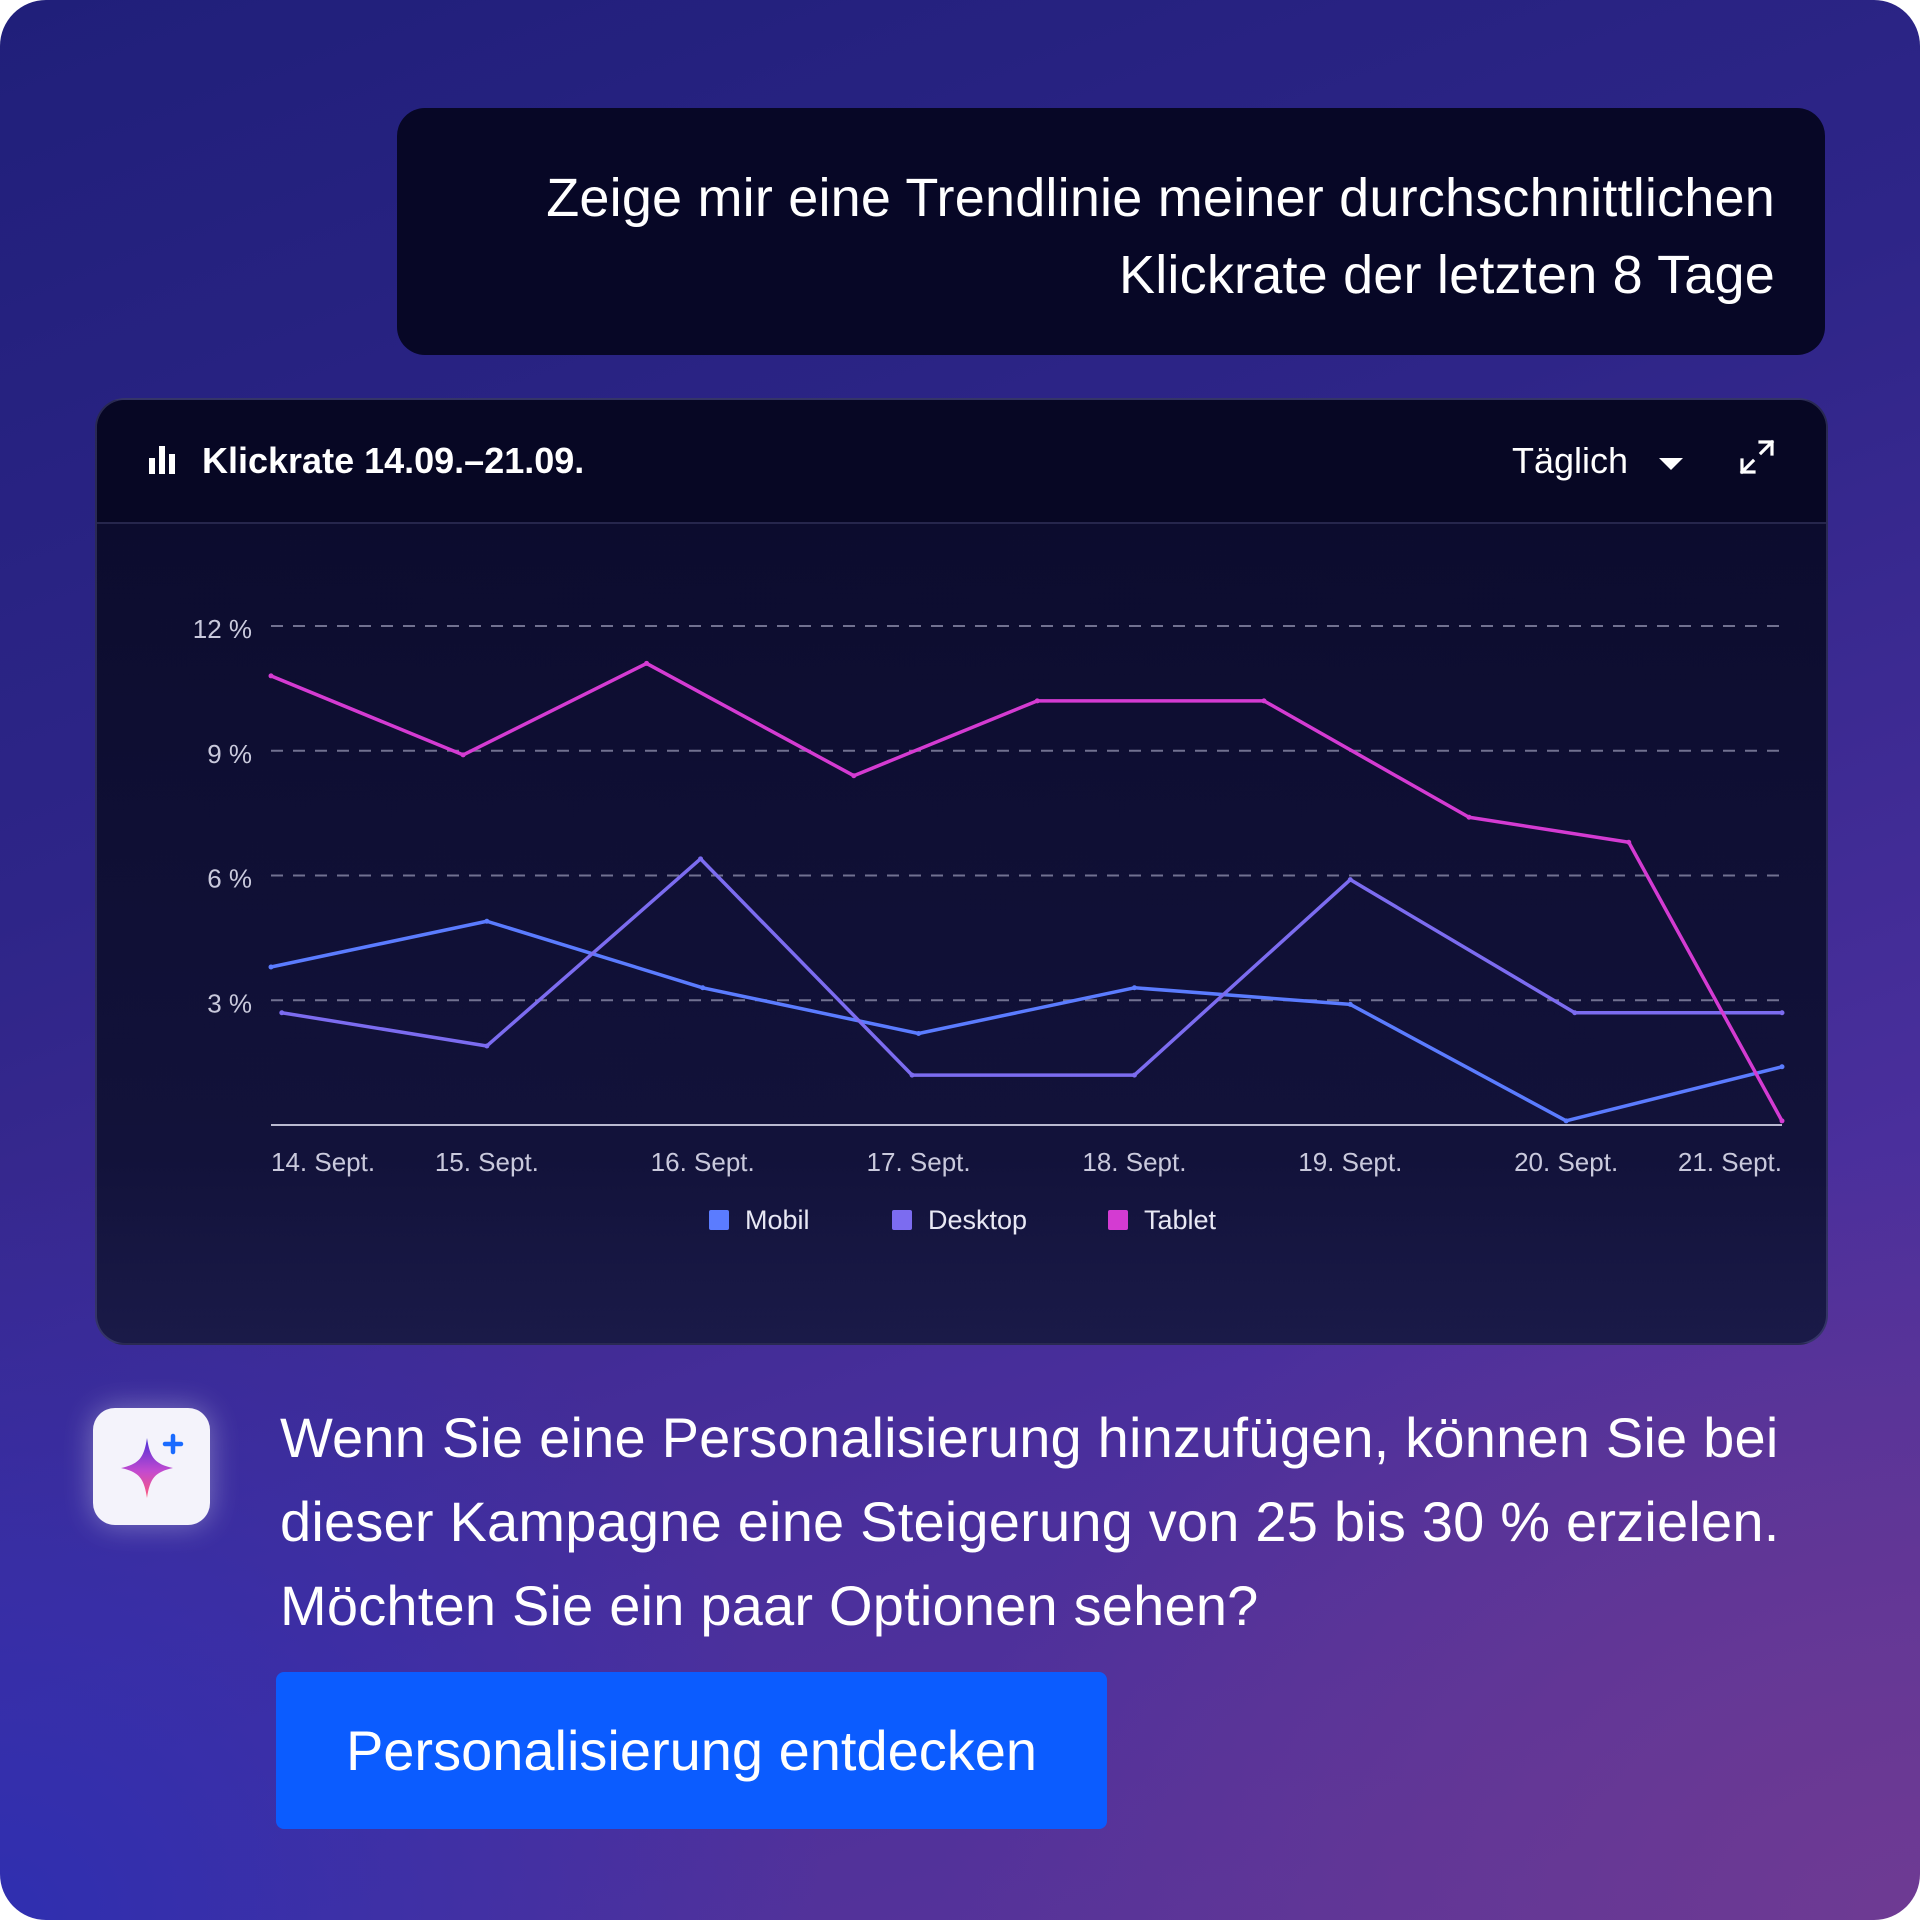 The image size is (1920, 1920). I want to click on bar-chart-icon, so click(162, 460).